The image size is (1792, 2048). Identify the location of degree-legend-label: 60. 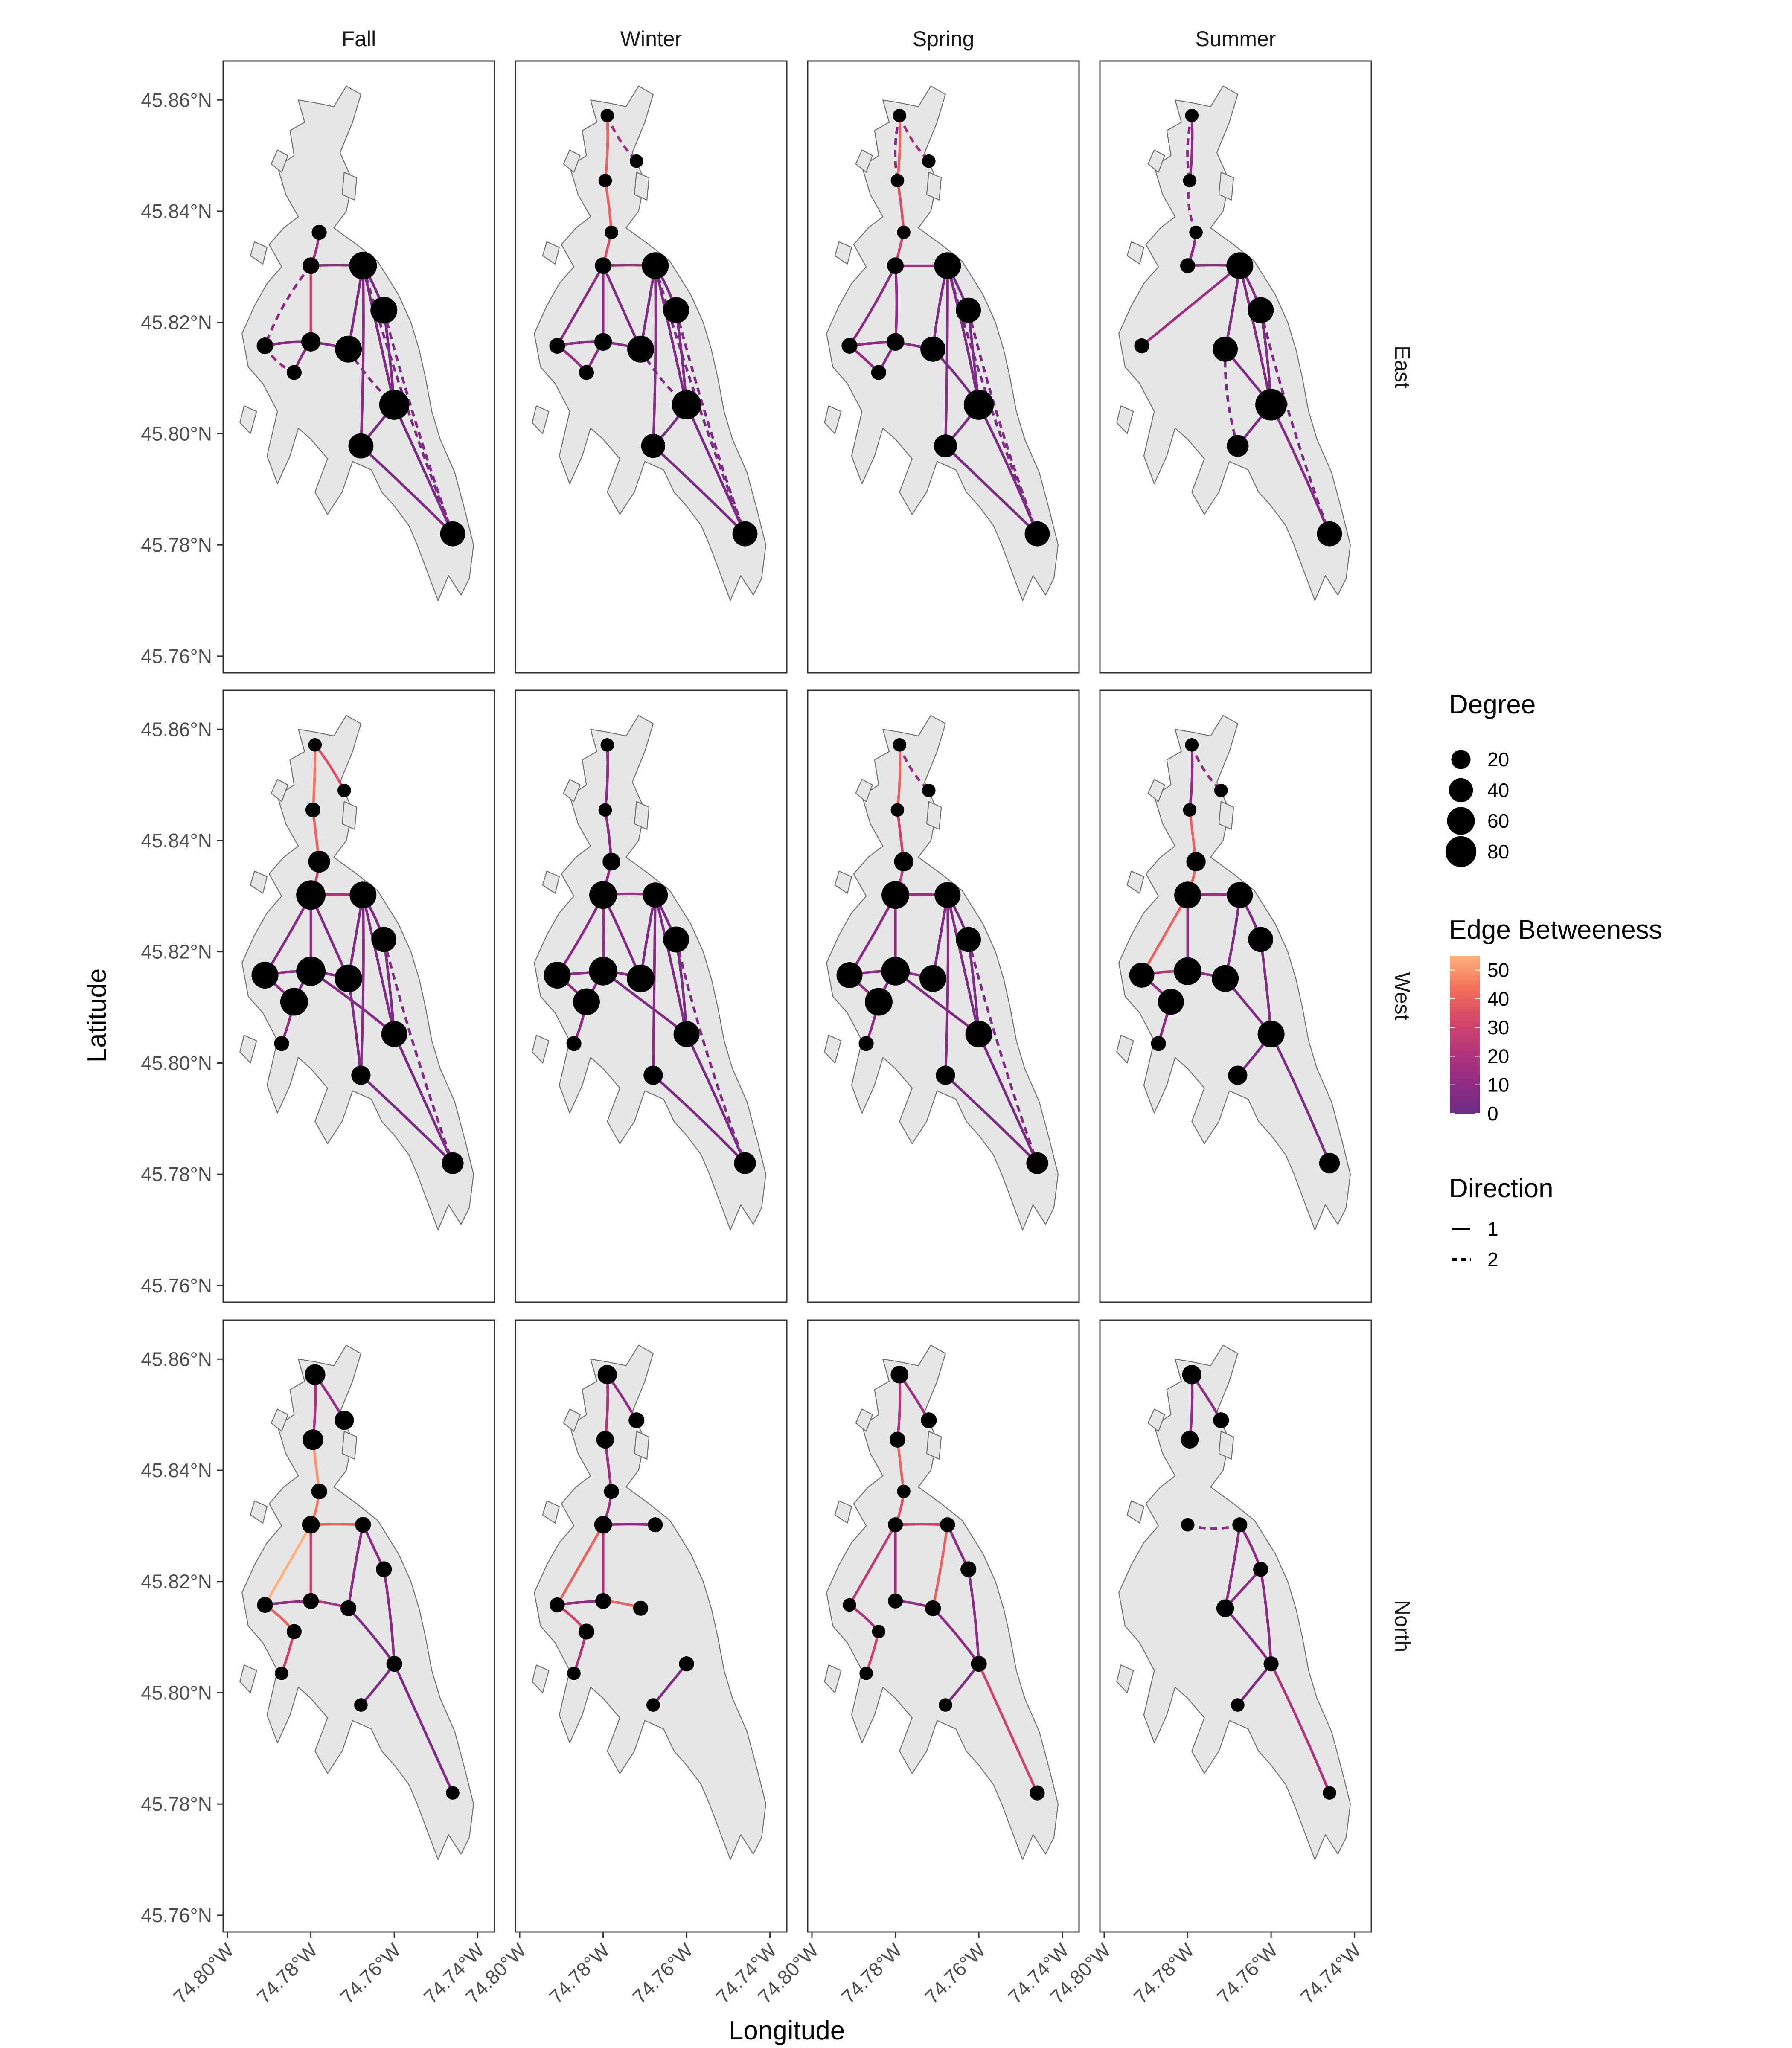
(1498, 821).